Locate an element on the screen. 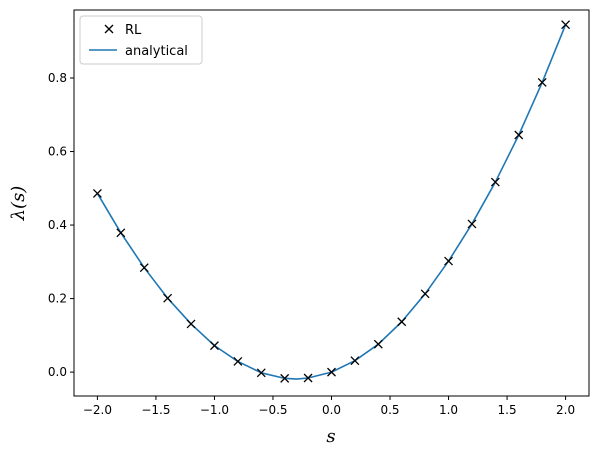  x-tick-label: −1.0 is located at coordinates (214, 410).